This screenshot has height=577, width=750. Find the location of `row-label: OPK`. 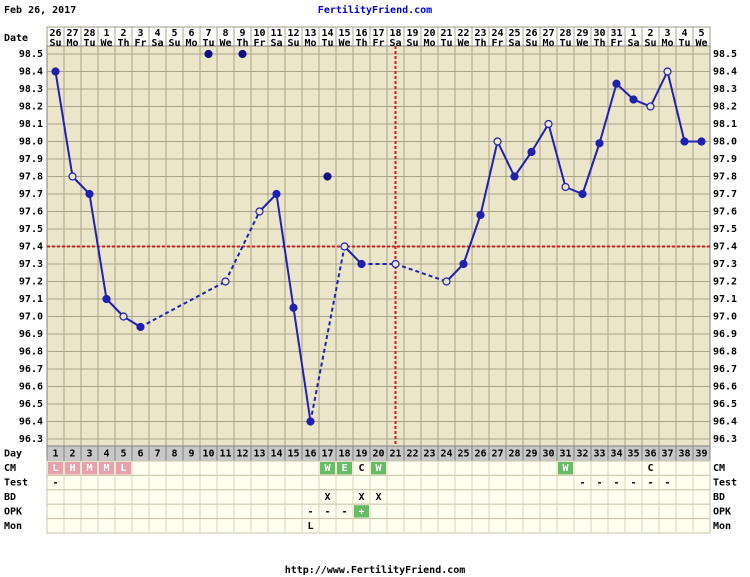

row-label: OPK is located at coordinates (13, 511).